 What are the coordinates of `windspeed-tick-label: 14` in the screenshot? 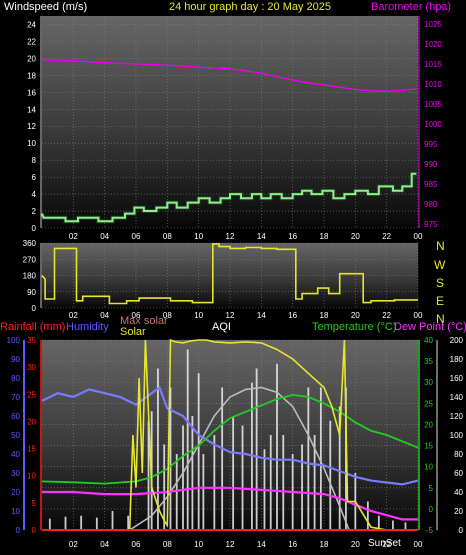 It's located at (31, 109).